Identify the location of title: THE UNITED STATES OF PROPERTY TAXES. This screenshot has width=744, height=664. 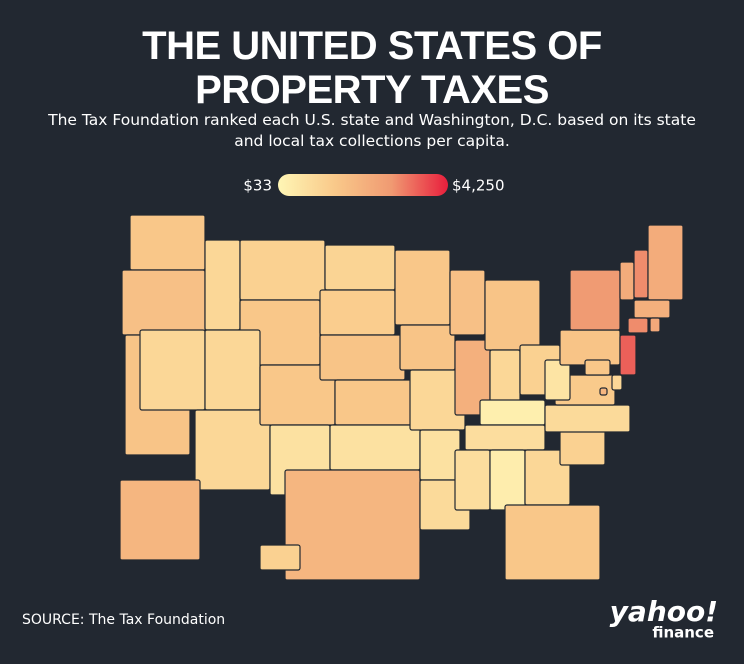
(372, 68).